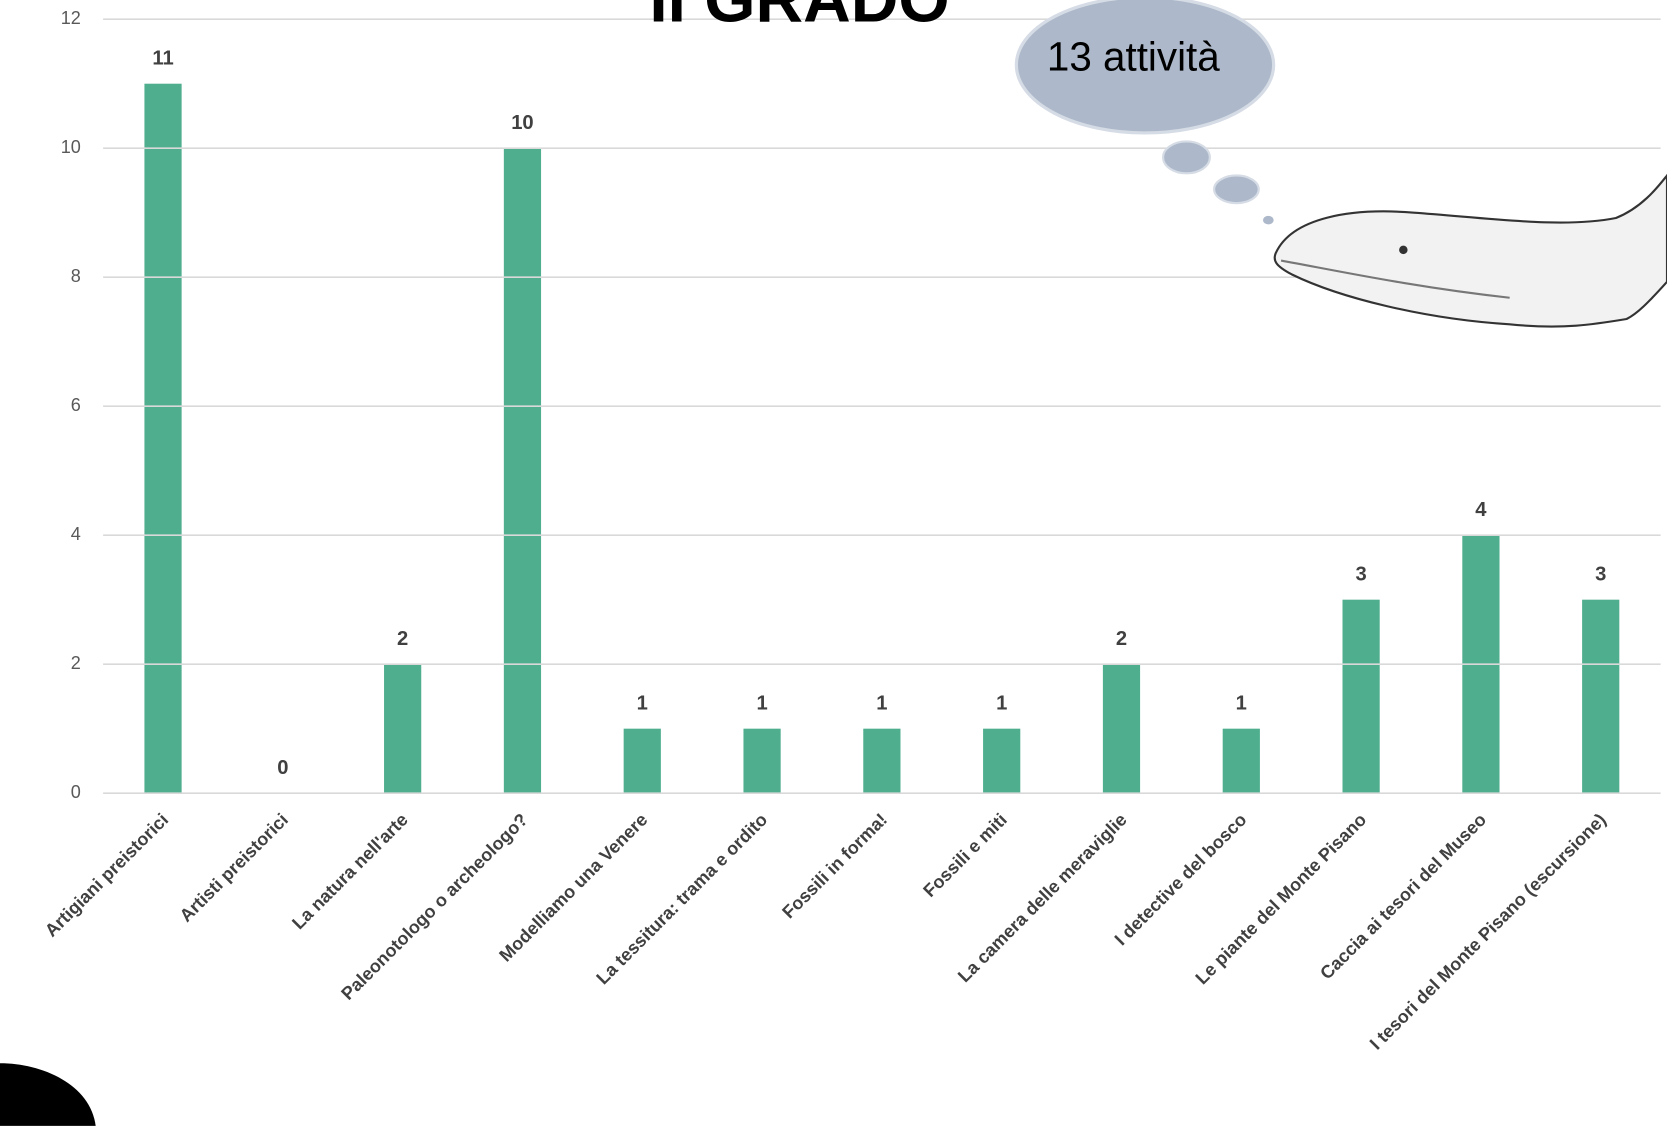 This screenshot has height=1126, width=1667. What do you see at coordinates (434, 906) in the screenshot?
I see `x-tick-label: Paleonotologo o archeologo?` at bounding box center [434, 906].